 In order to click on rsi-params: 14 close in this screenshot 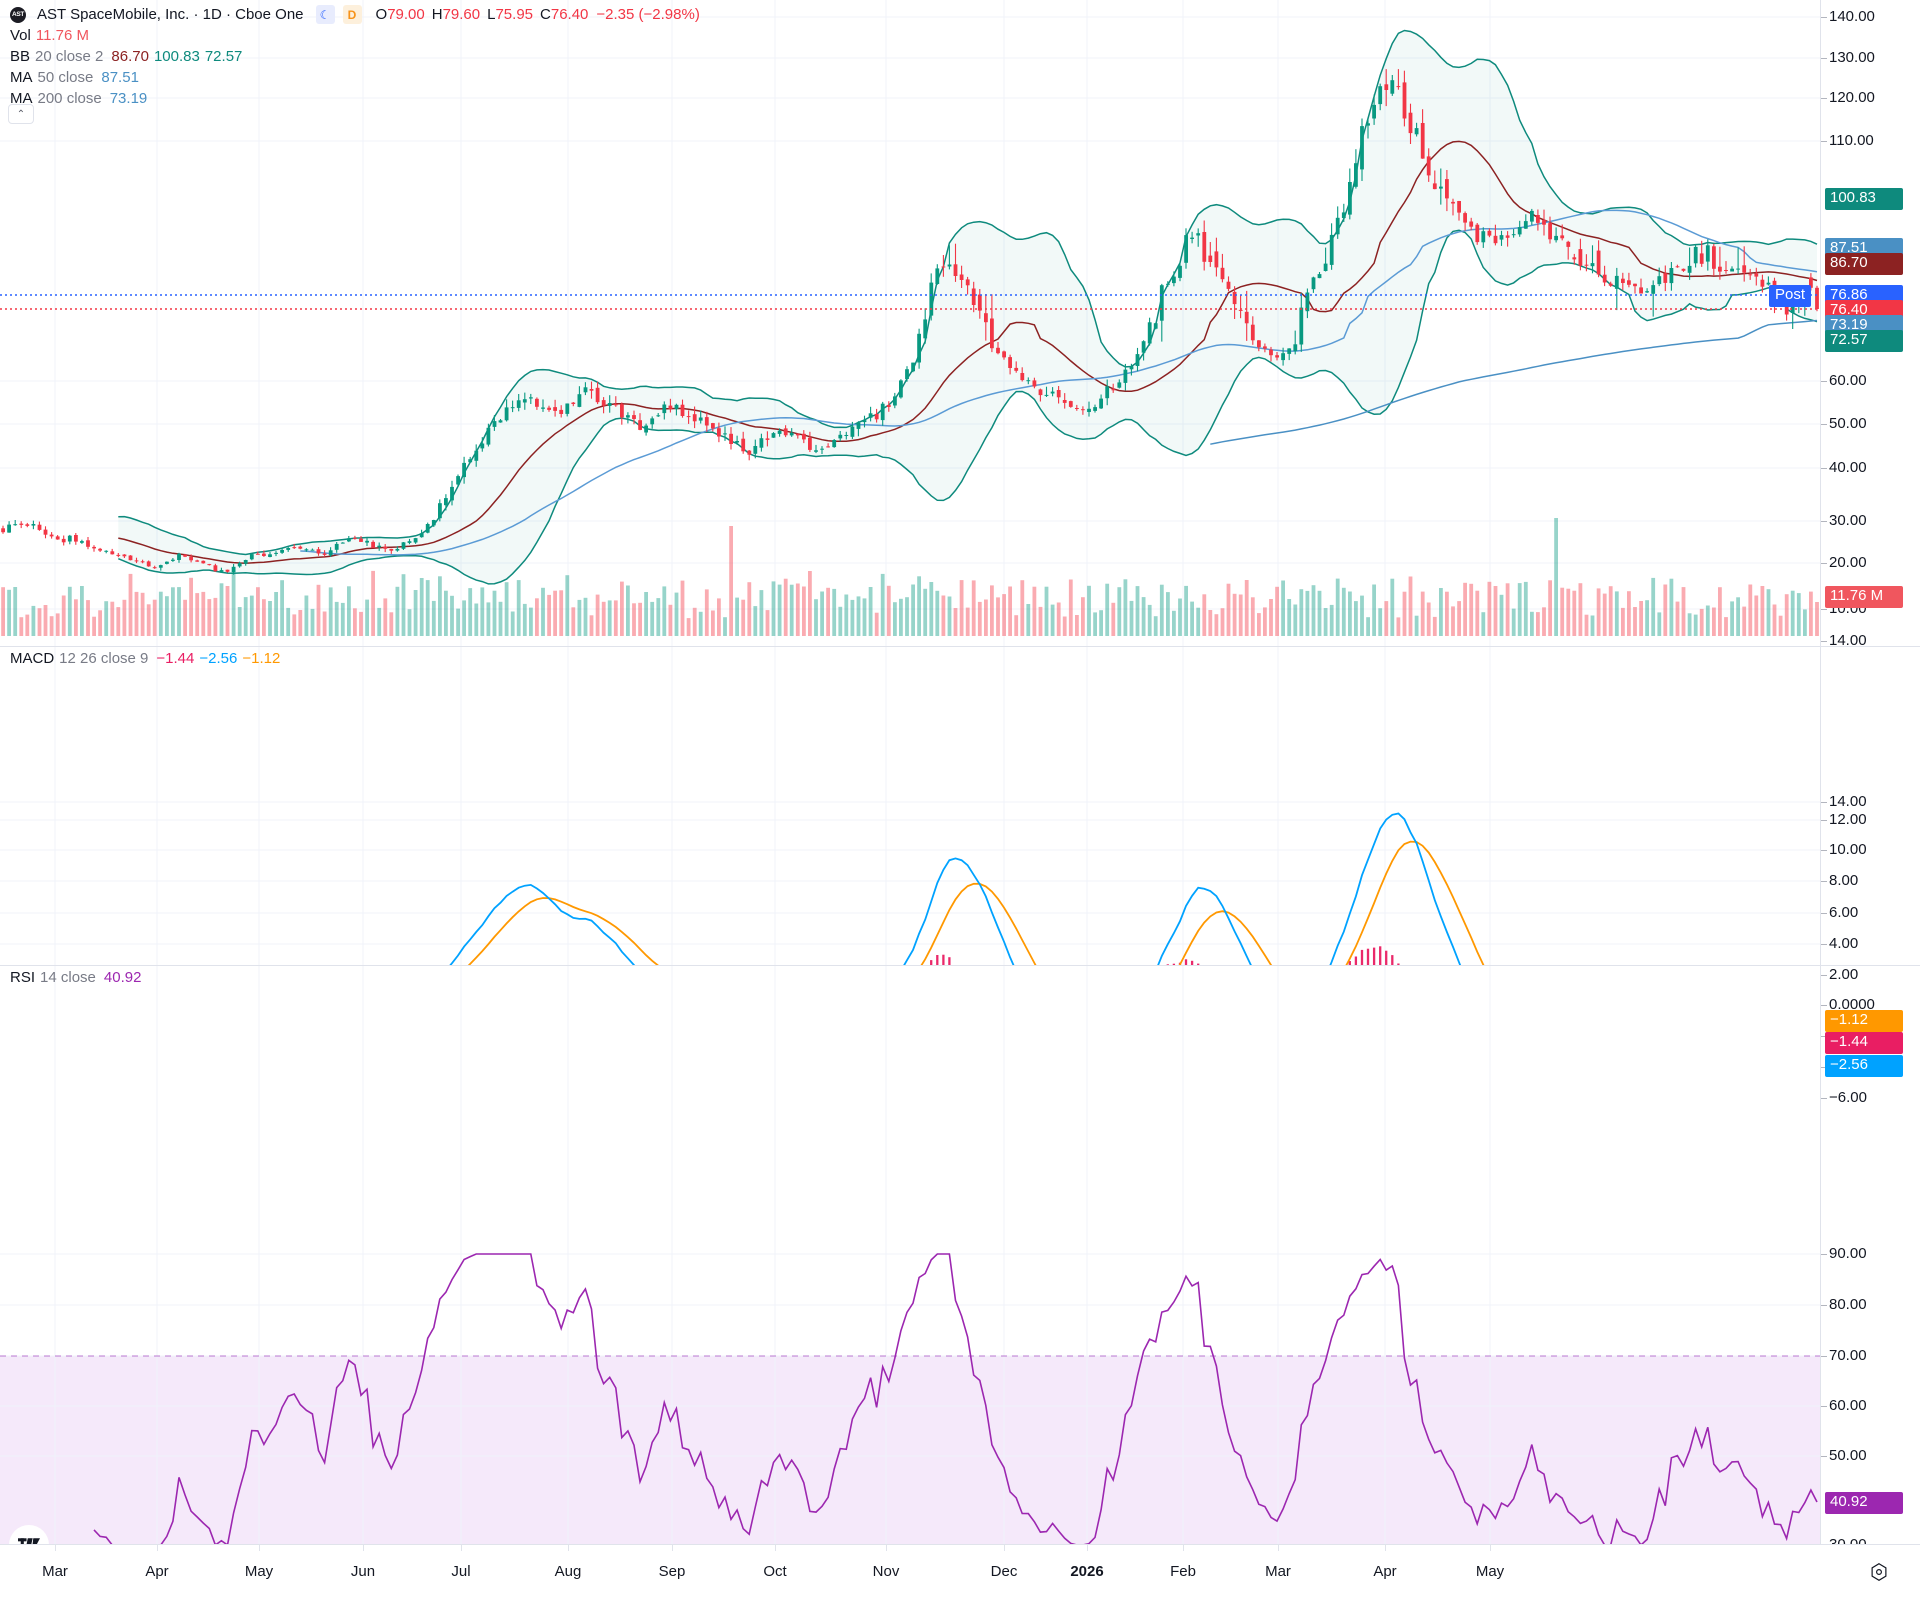, I will do `click(68, 977)`.